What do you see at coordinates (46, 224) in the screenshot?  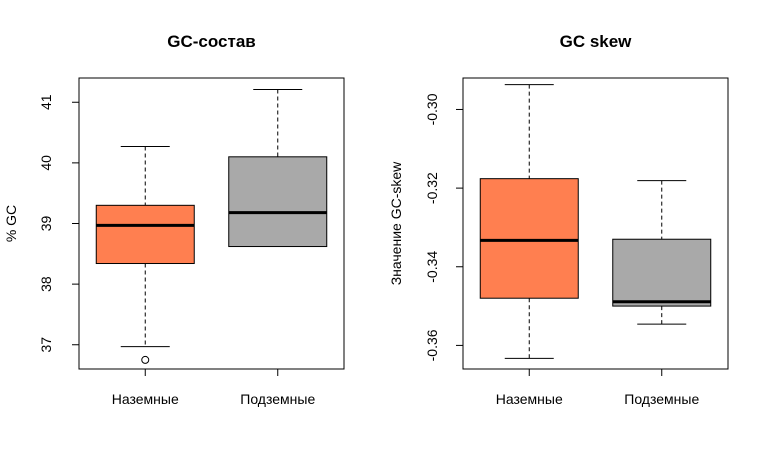 I see `y-tick-label: 39` at bounding box center [46, 224].